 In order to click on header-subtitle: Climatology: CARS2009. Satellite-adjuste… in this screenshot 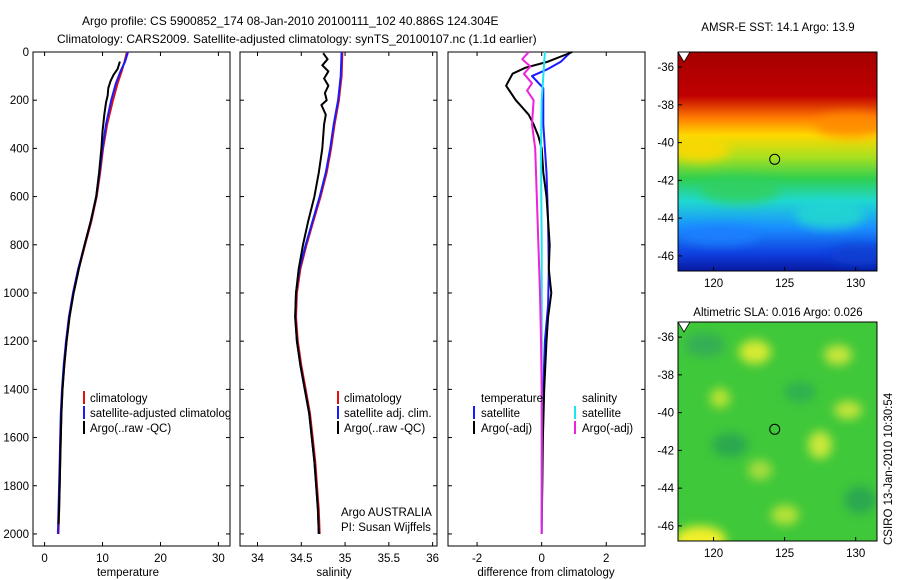, I will do `click(297, 39)`.